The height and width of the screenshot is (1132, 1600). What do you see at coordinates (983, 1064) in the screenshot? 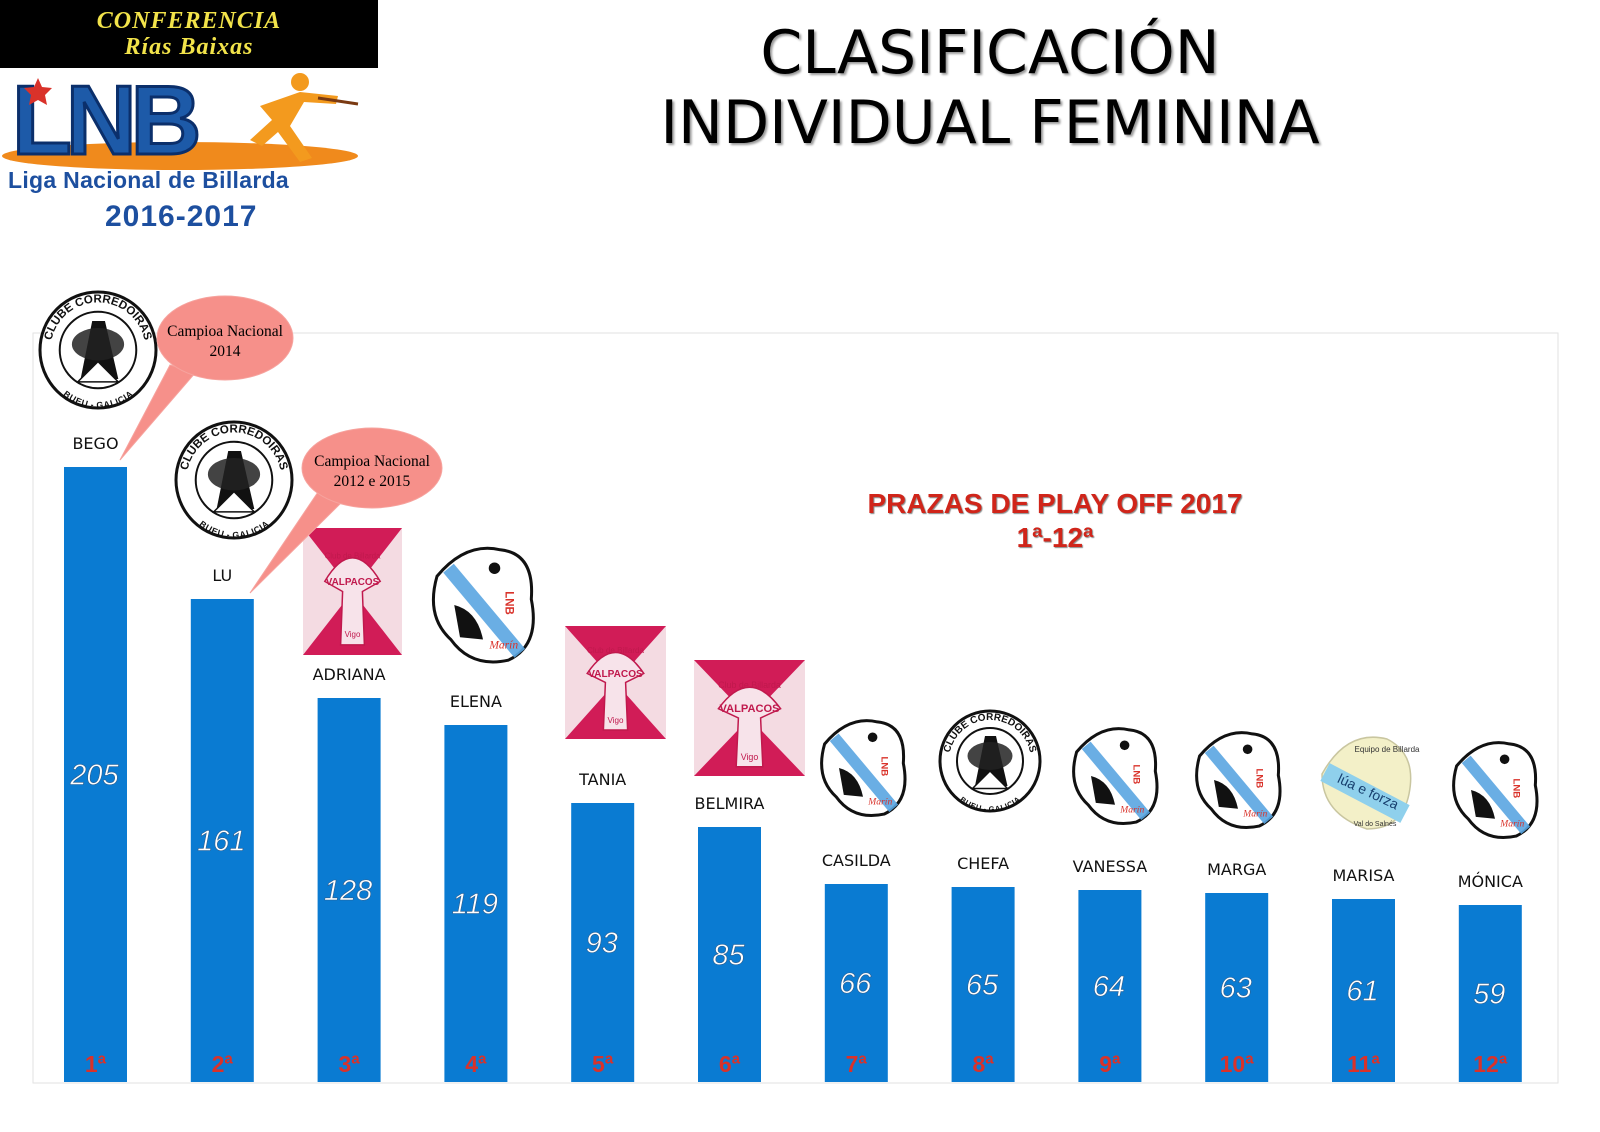
I see `rank-label: 8ª` at bounding box center [983, 1064].